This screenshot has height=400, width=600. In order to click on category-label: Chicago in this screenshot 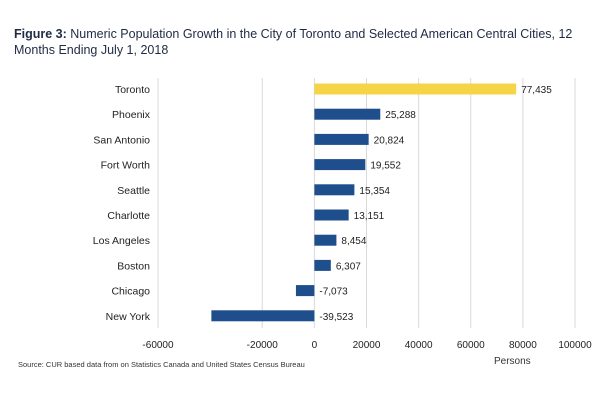, I will do `click(130, 292)`.